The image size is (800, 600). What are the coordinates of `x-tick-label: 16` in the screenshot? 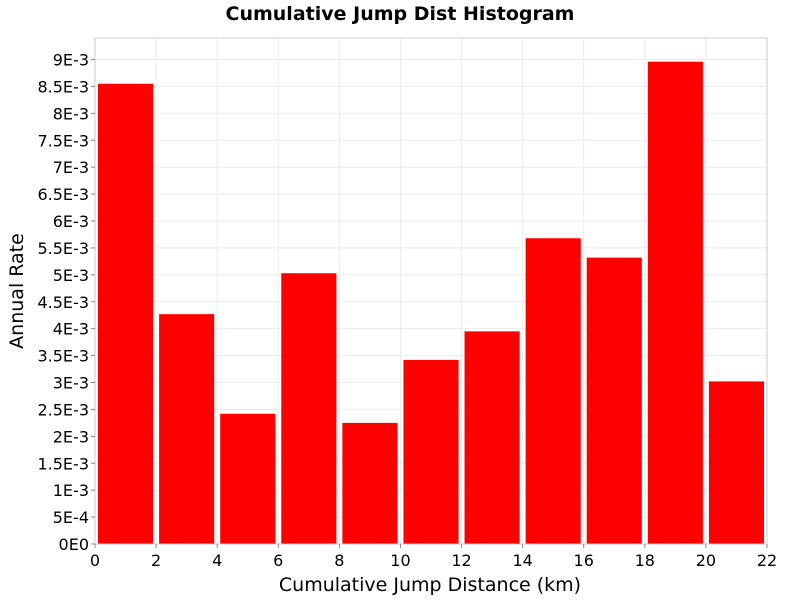 It's located at (584, 560).